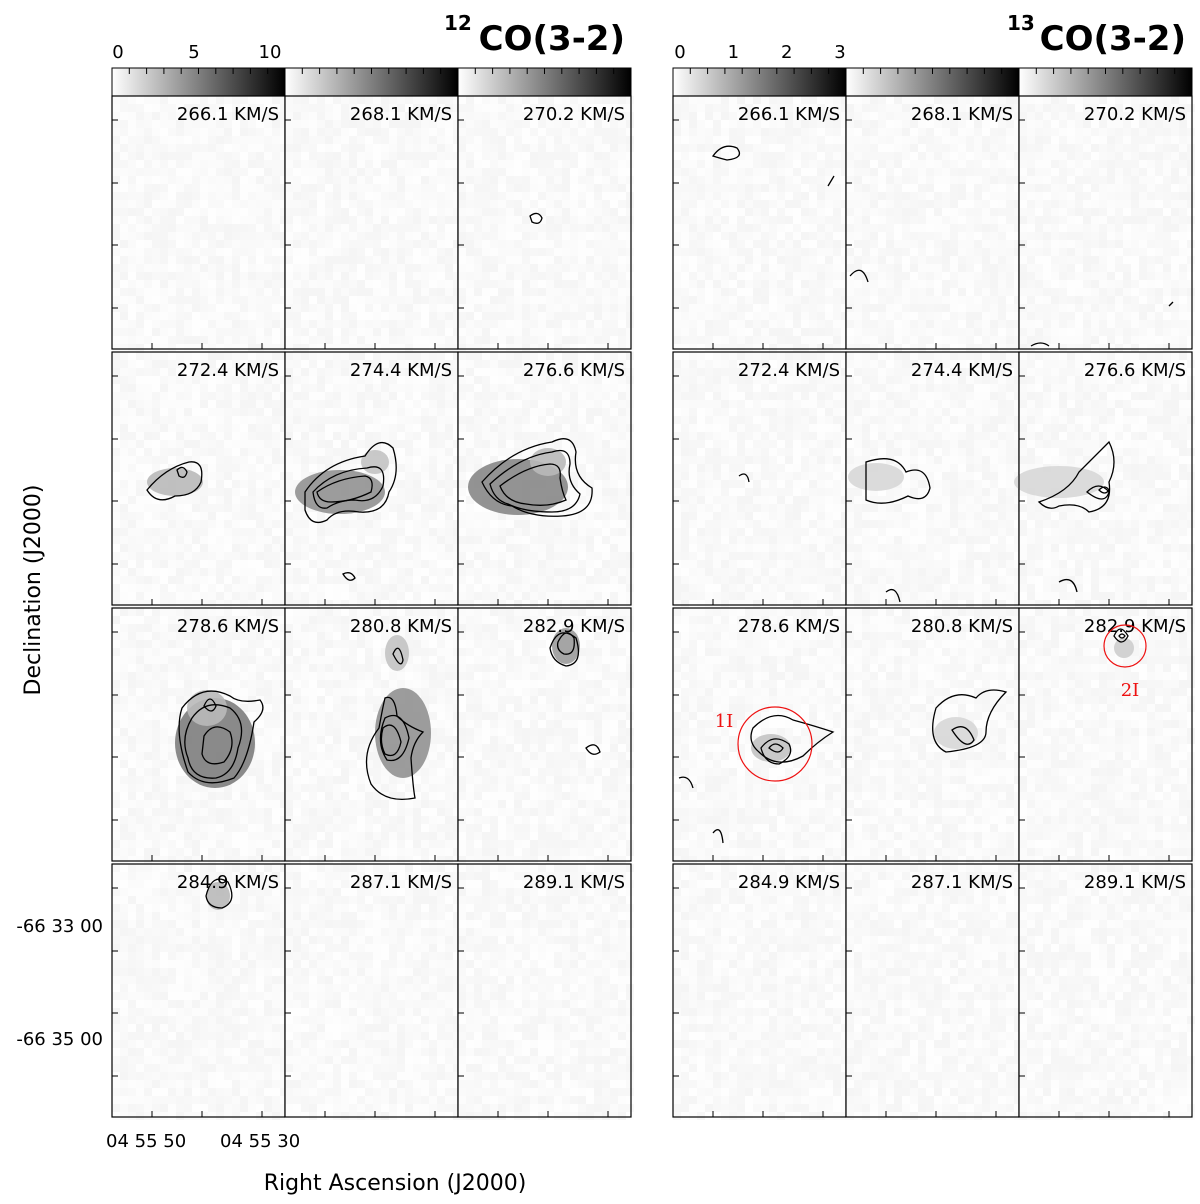 The height and width of the screenshot is (1204, 1200). I want to click on panel-0-11: 289.1 KM/S, so click(545, 991).